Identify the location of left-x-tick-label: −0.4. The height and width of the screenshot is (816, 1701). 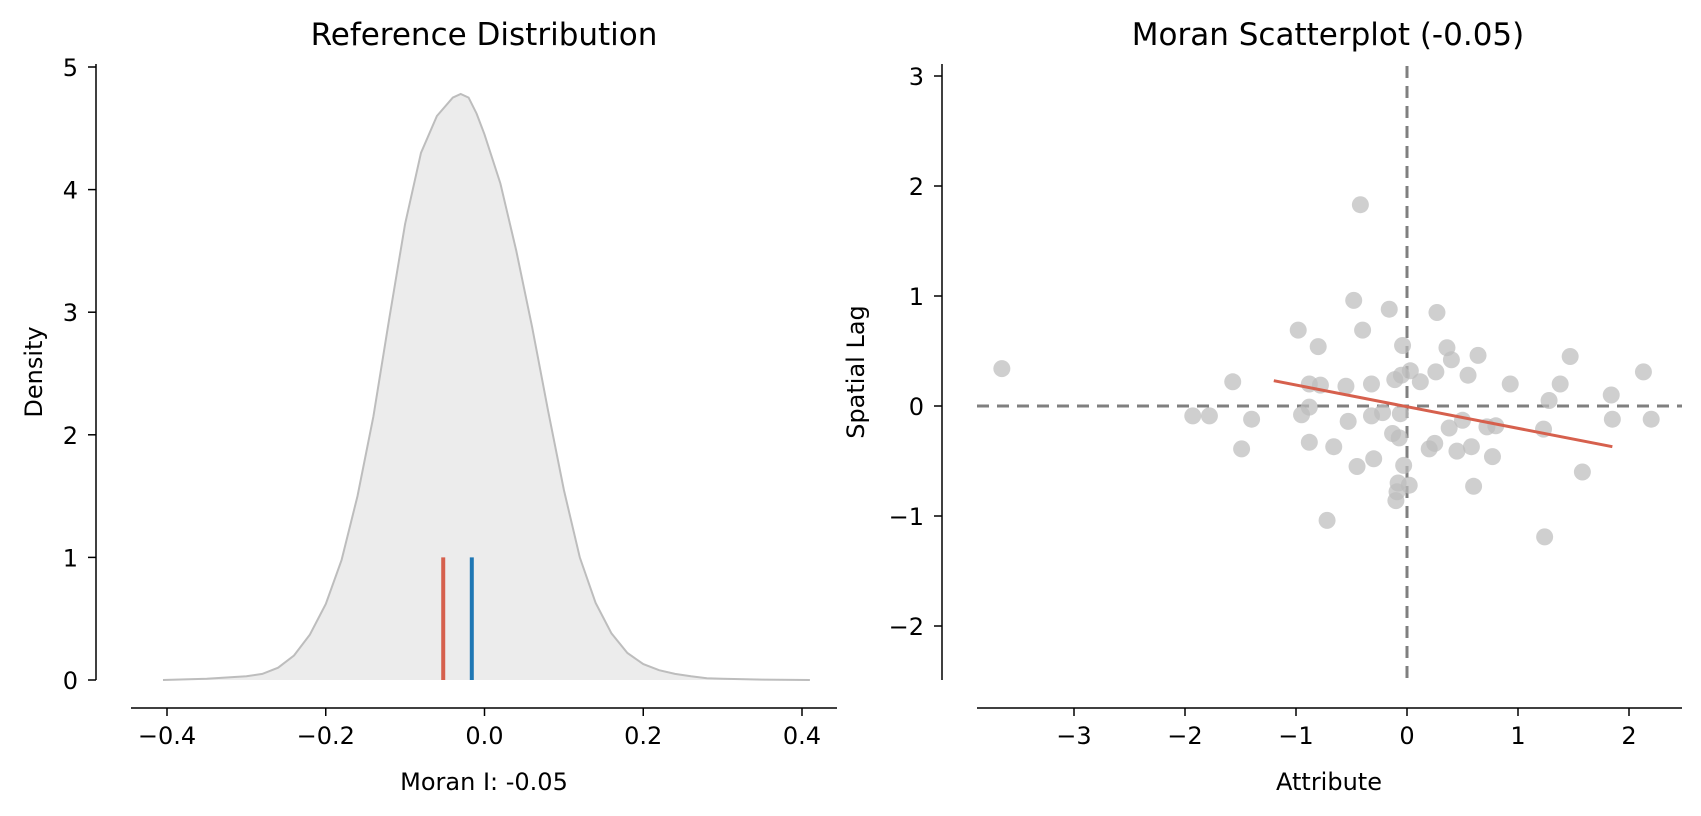
(167, 736).